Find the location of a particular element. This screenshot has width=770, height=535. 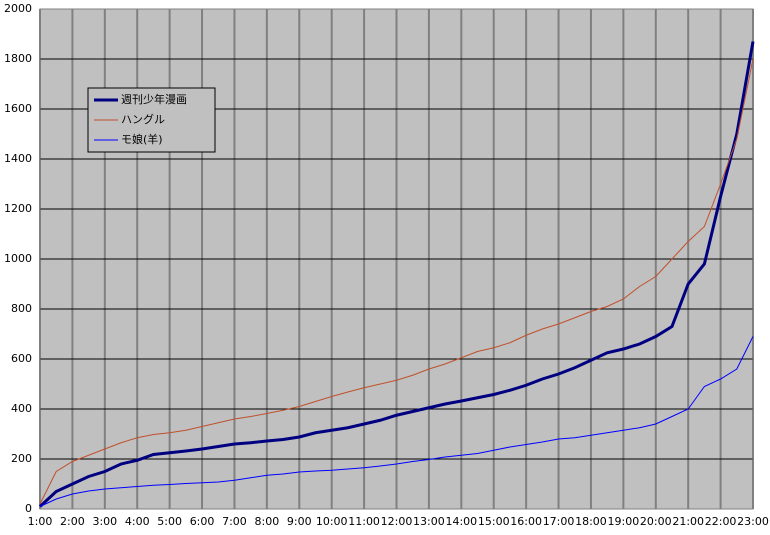

x-tick-label: 19:00 is located at coordinates (624, 521).